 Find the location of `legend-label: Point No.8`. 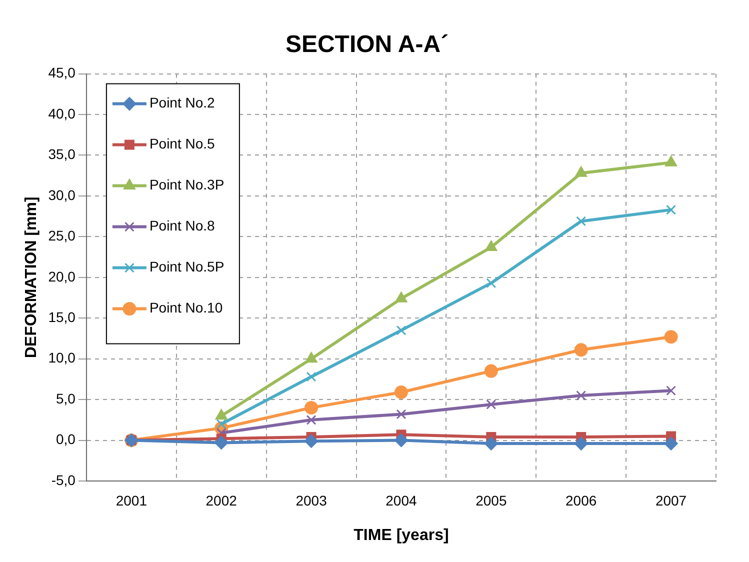

legend-label: Point No.8 is located at coordinates (182, 226).